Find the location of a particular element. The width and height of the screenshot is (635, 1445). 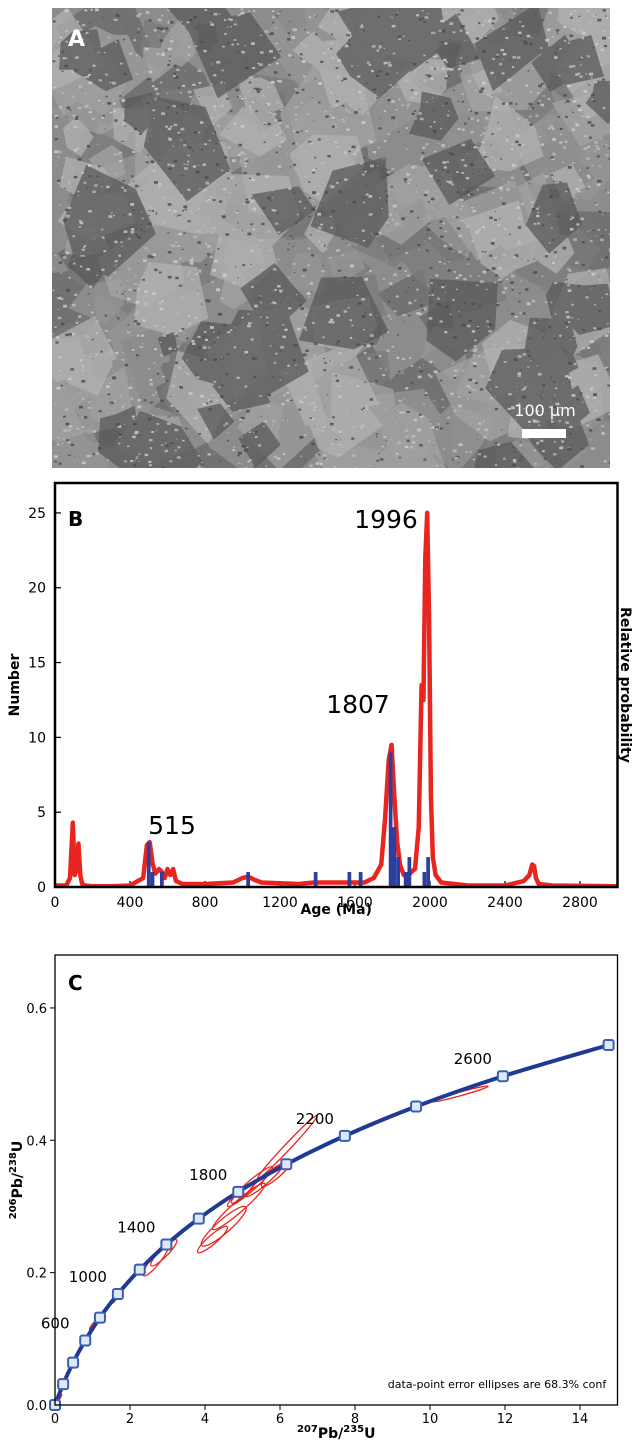

x-tick-label: 8 is located at coordinates (355, 1419).